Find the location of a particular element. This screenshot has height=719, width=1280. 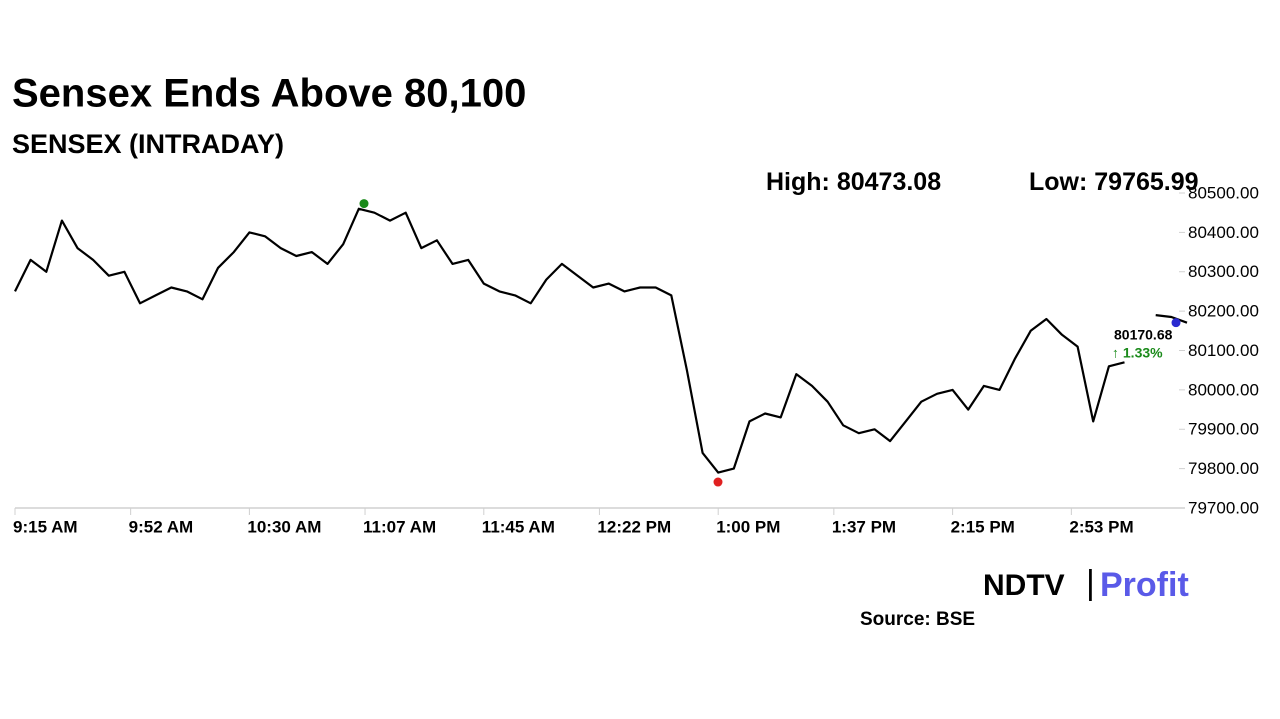

x-tick-label: 1:37 PM is located at coordinates (864, 526).